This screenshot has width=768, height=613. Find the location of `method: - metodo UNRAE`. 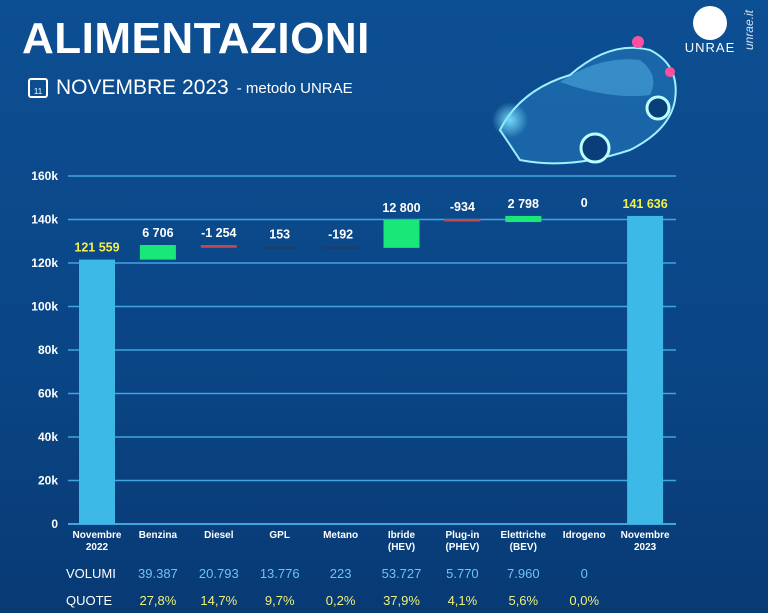

method: - metodo UNRAE is located at coordinates (294, 88).